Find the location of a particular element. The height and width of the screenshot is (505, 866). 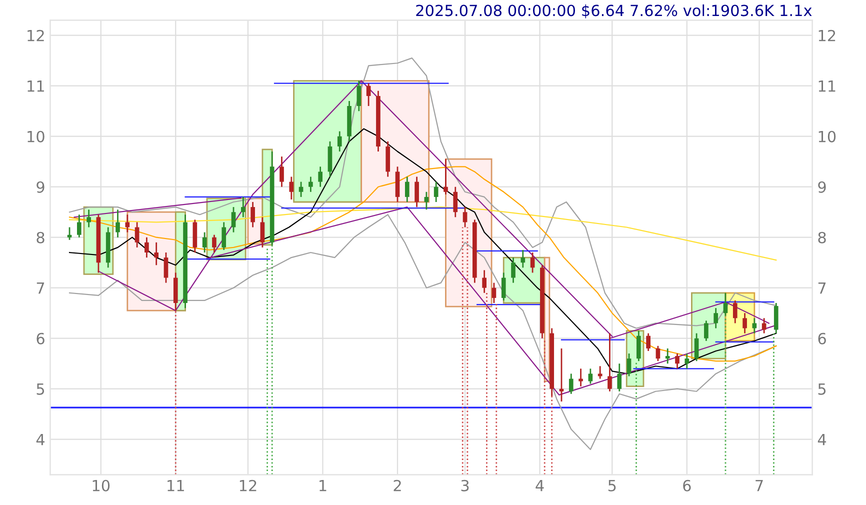

x-tick-label: 7 is located at coordinates (759, 486).